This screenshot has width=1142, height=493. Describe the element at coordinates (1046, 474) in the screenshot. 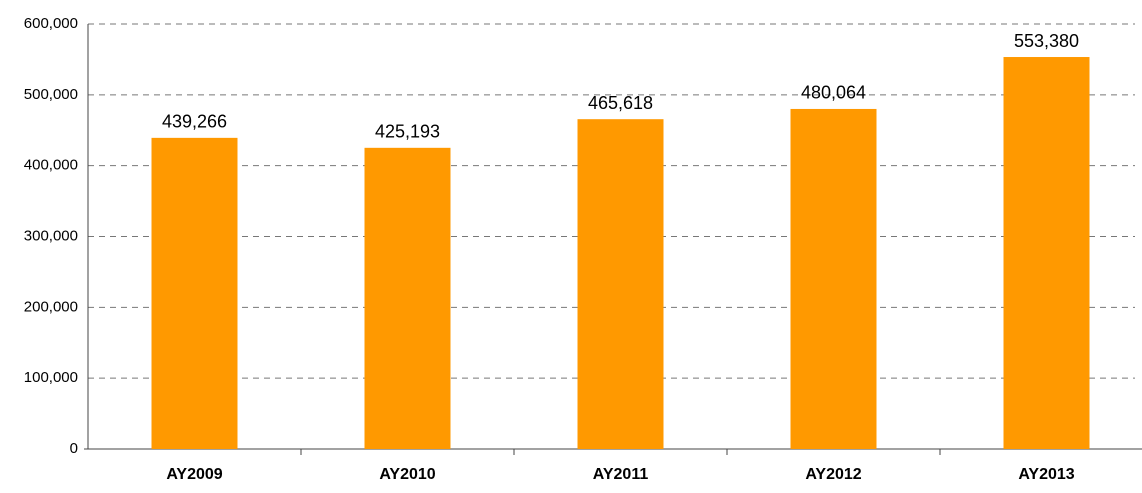

I see `x-tick-label: AY2013` at that location.